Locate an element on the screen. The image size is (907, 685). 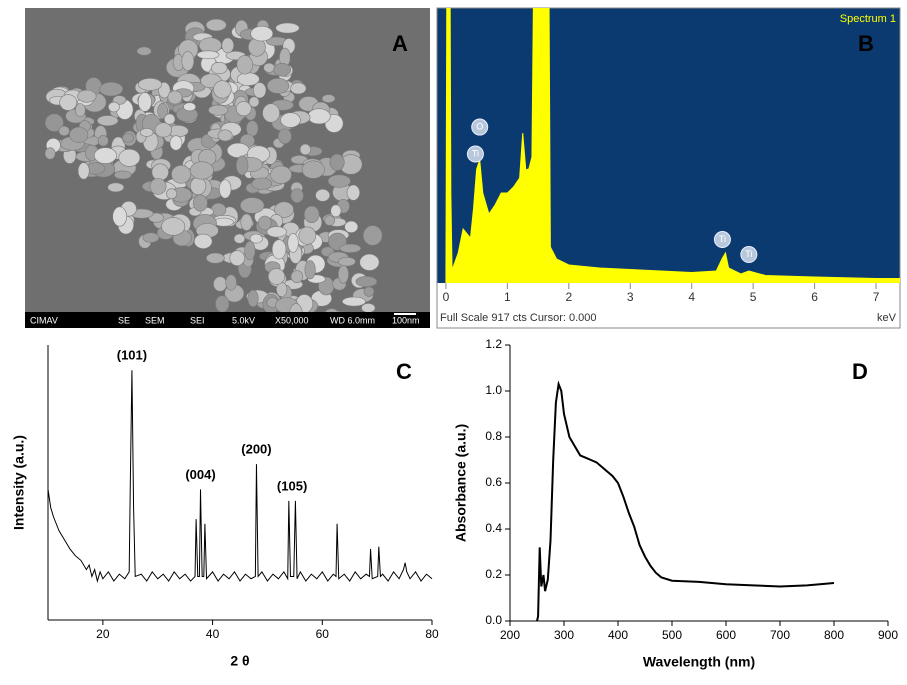
y-tick-label: 0.2 is located at coordinates (493, 574).